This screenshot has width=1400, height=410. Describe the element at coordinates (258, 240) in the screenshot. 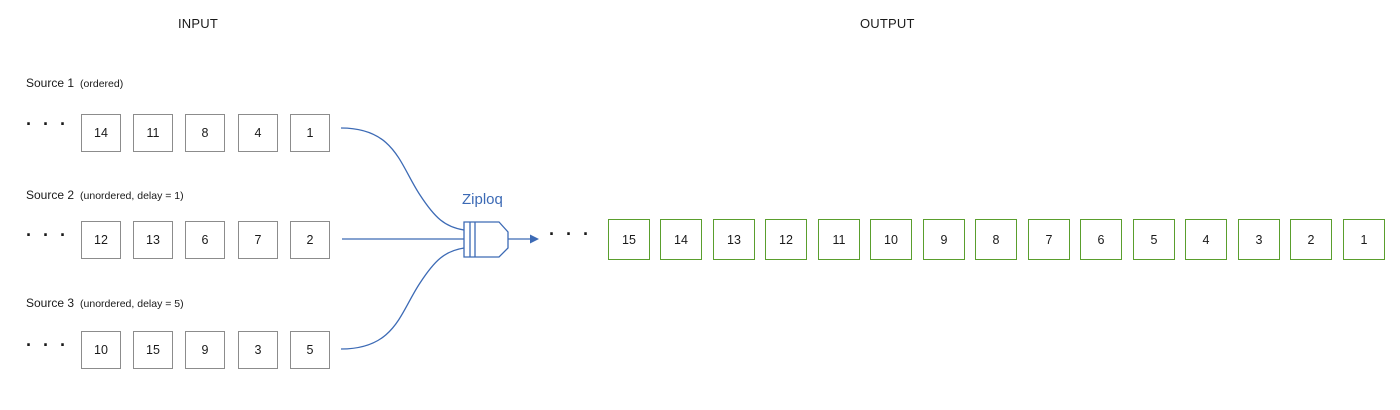

I see `source-2-item: 7` at that location.